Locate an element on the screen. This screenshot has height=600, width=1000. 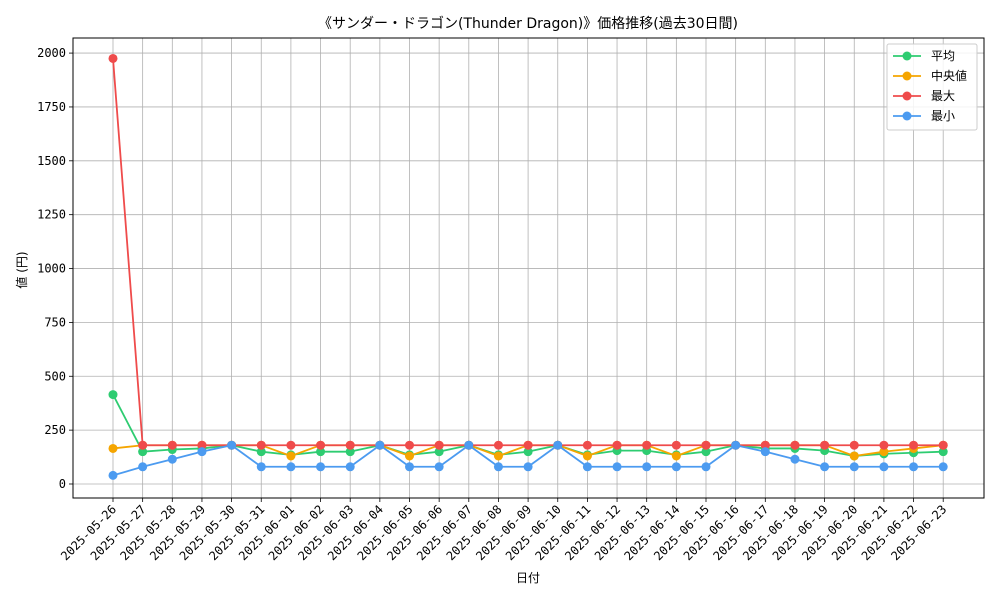
y-tick-label: 750 is located at coordinates (55, 322).